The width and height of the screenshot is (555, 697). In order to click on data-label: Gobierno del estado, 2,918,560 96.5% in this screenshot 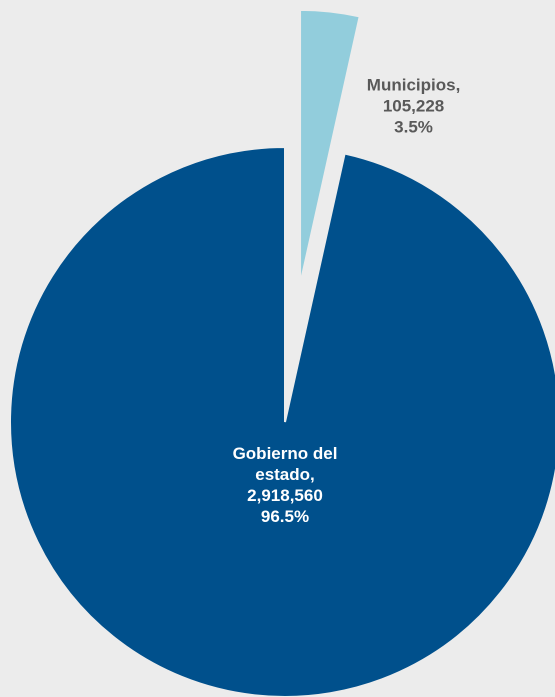, I will do `click(285, 485)`.